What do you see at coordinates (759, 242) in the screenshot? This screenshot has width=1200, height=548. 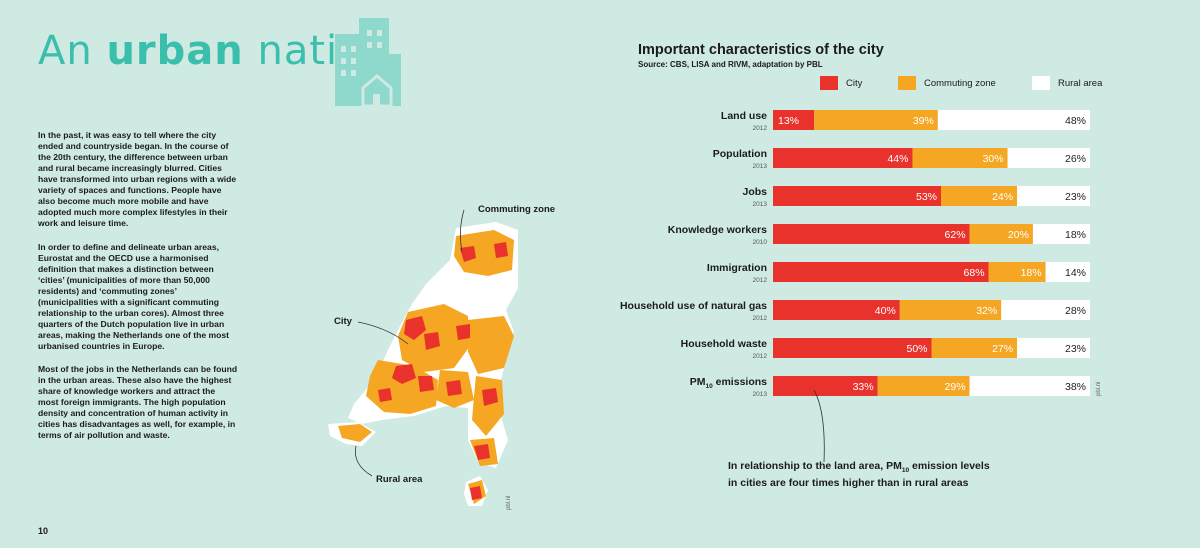 I see `category-year-3: 2010` at bounding box center [759, 242].